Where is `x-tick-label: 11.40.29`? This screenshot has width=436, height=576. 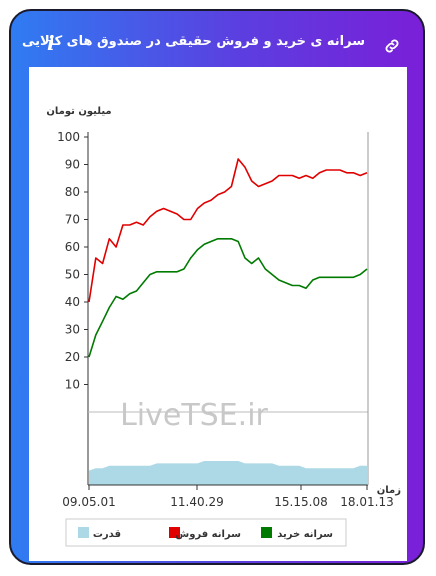 x-tick-label: 11.40.29 is located at coordinates (196, 502).